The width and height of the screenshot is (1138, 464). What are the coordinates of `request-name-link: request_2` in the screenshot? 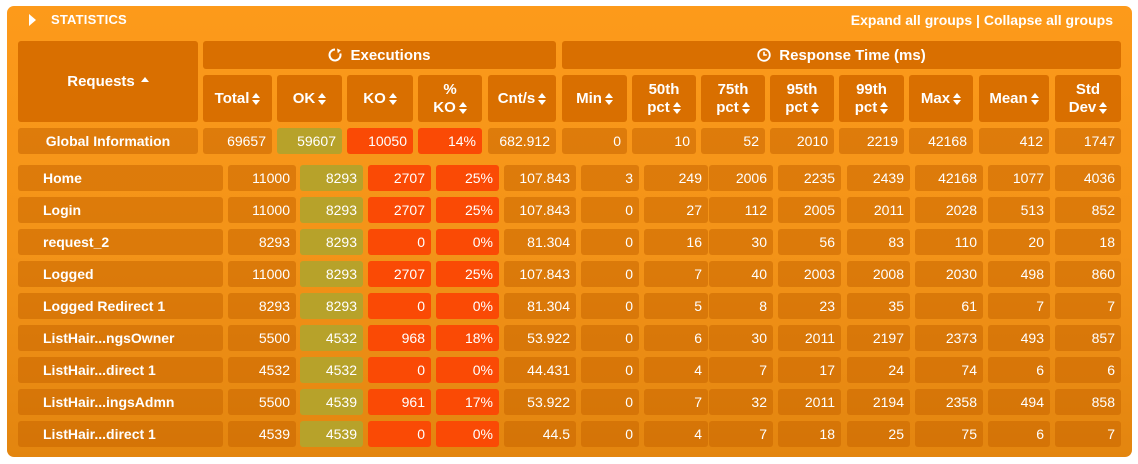 It's located at (120, 242).